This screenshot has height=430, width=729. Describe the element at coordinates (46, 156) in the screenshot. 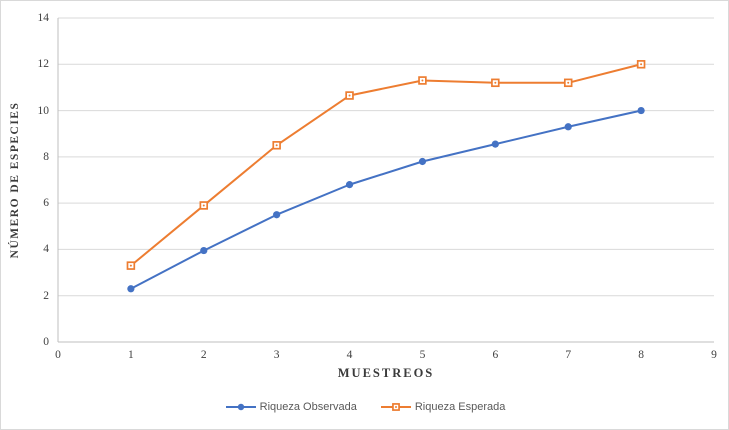

I see `y-tick-label-8: 8` at that location.